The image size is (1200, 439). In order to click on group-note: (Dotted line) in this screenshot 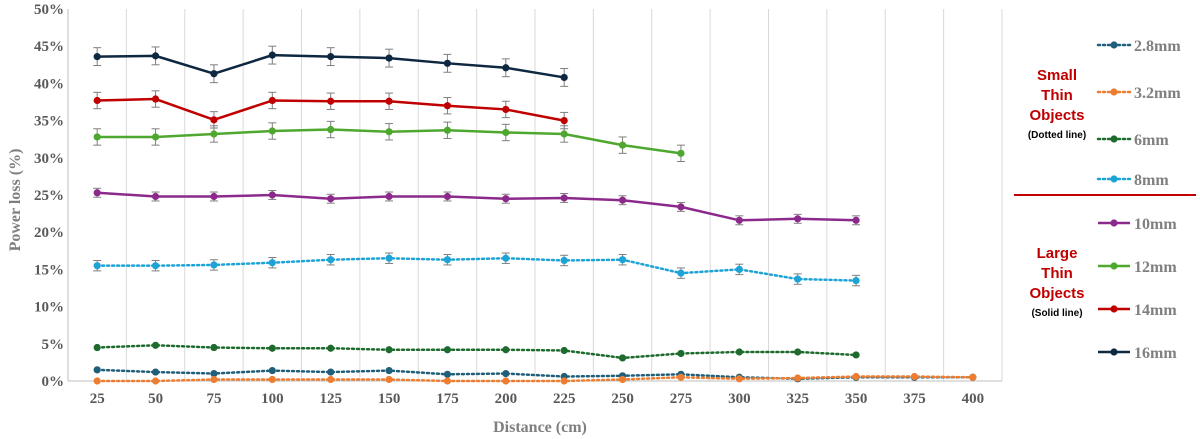, I will do `click(1057, 135)`.